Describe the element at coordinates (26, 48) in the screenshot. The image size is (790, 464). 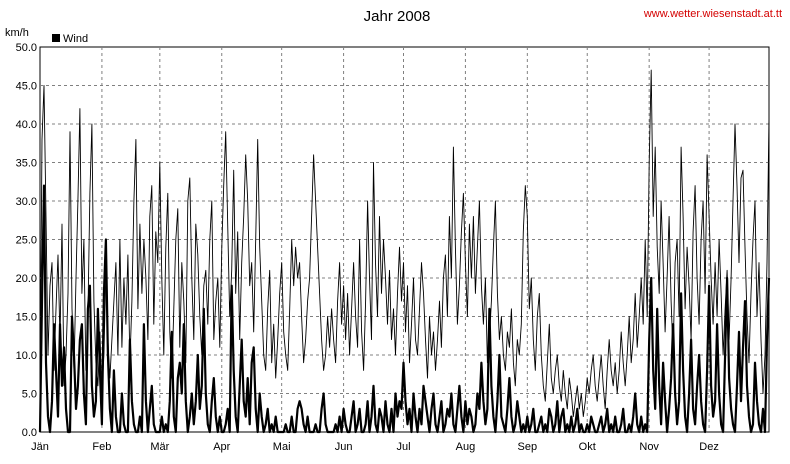
I see `y-tick-label: 50.0` at that location.